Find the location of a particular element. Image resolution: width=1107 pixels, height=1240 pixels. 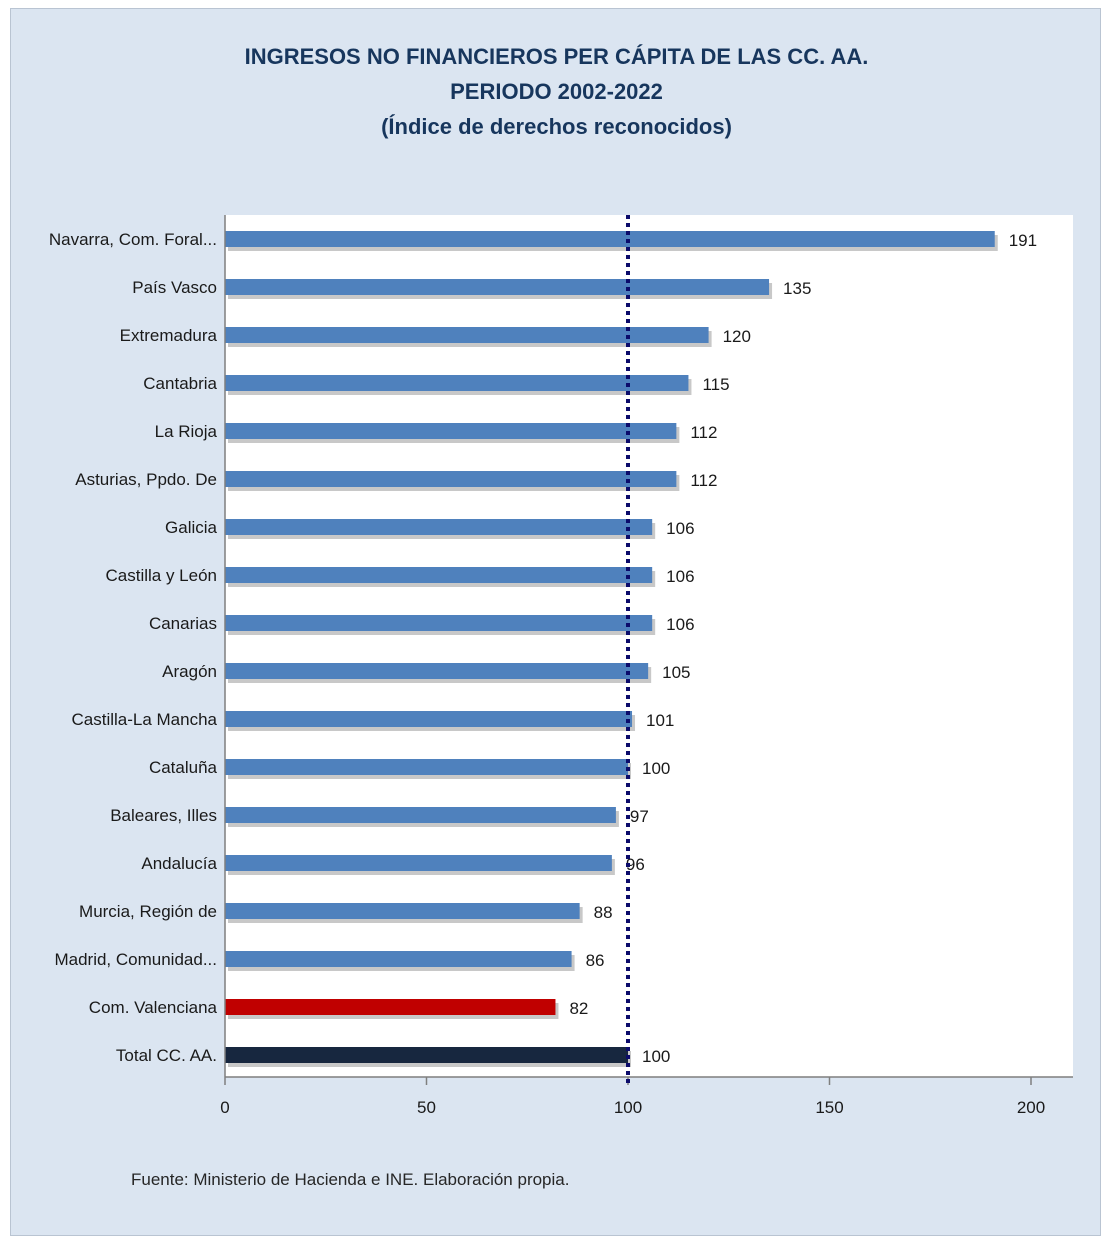

data-label: 82 is located at coordinates (578, 1008).